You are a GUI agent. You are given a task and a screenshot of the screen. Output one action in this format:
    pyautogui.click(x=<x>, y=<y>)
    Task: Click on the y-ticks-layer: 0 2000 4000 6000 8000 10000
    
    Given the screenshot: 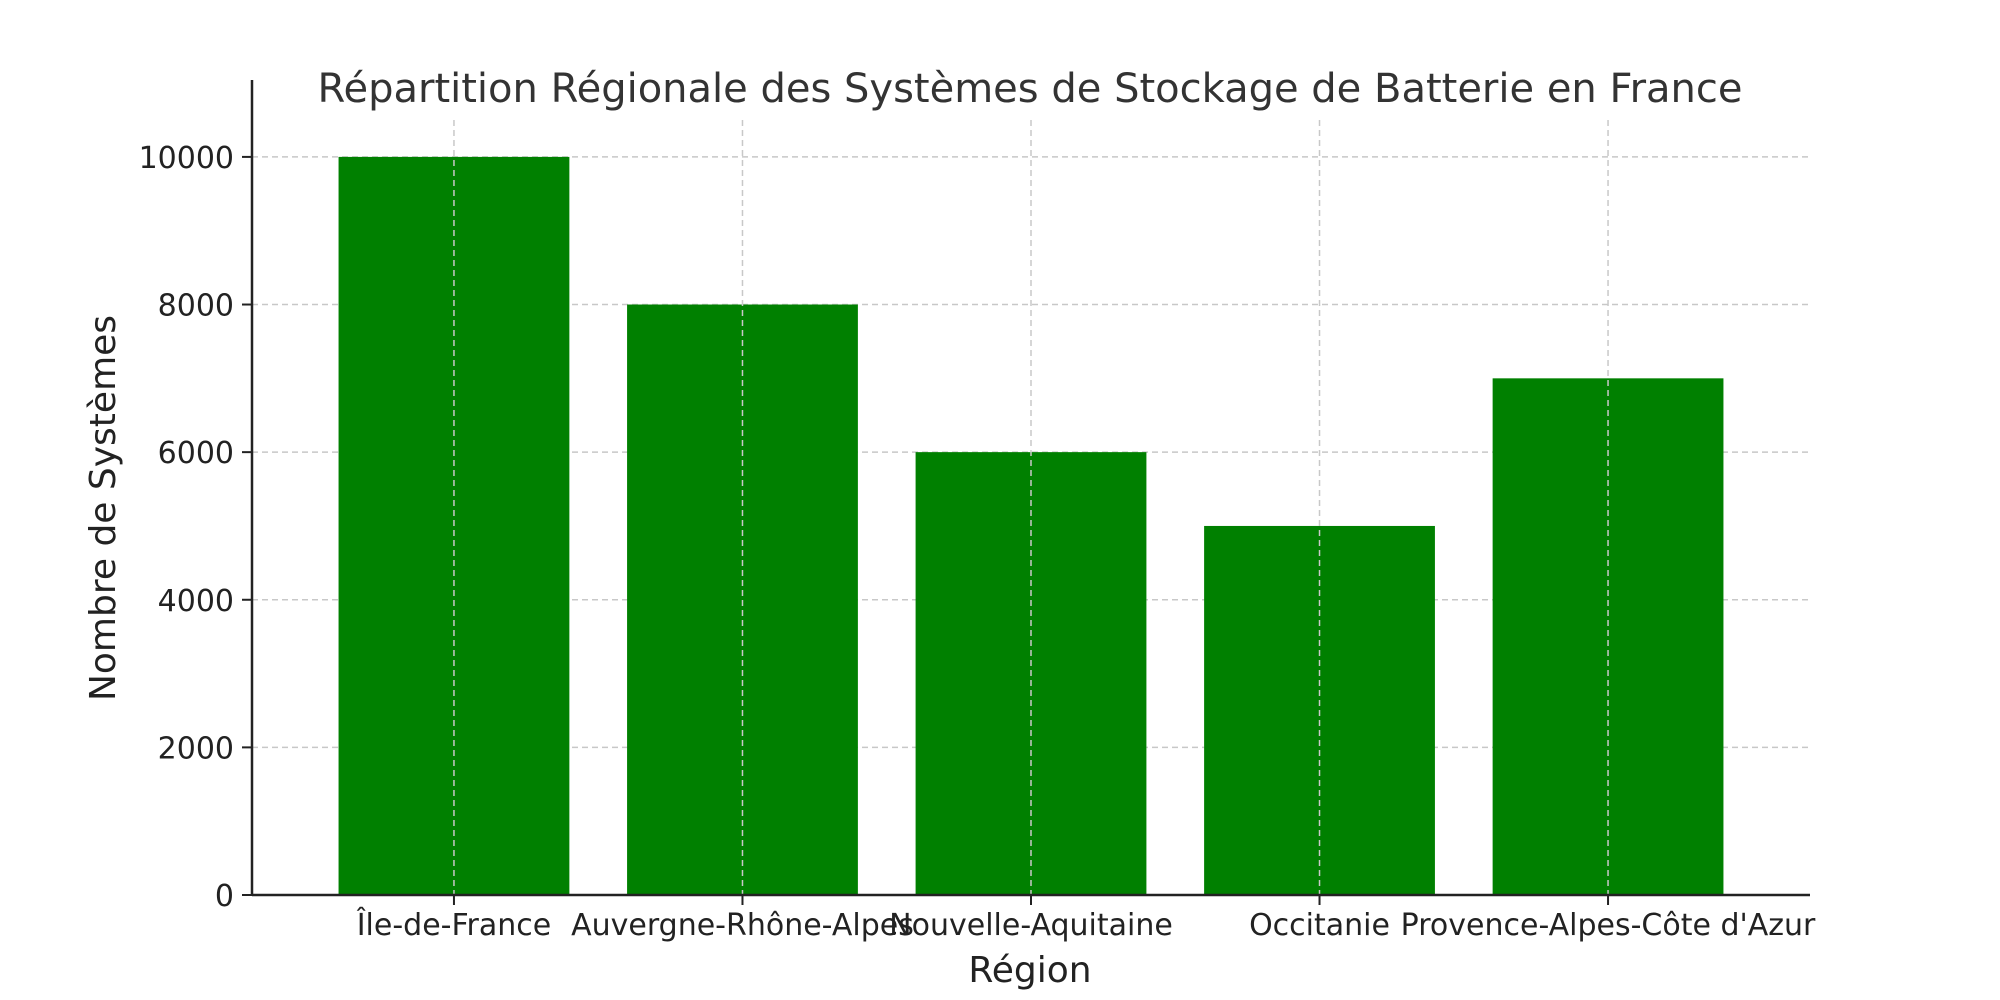 What is the action you would take?
    pyautogui.click(x=195, y=527)
    